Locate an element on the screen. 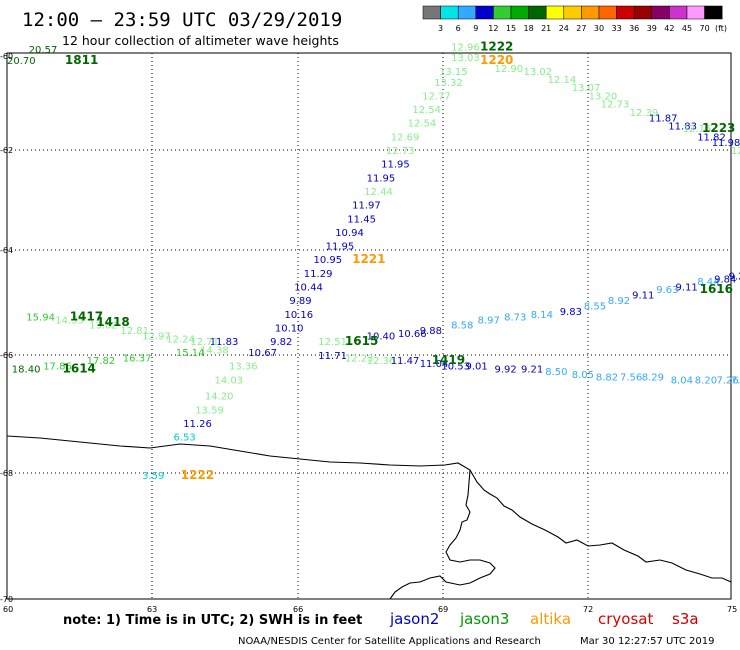 The image size is (740, 650). pass-time-label: 1418 is located at coordinates (112, 322).